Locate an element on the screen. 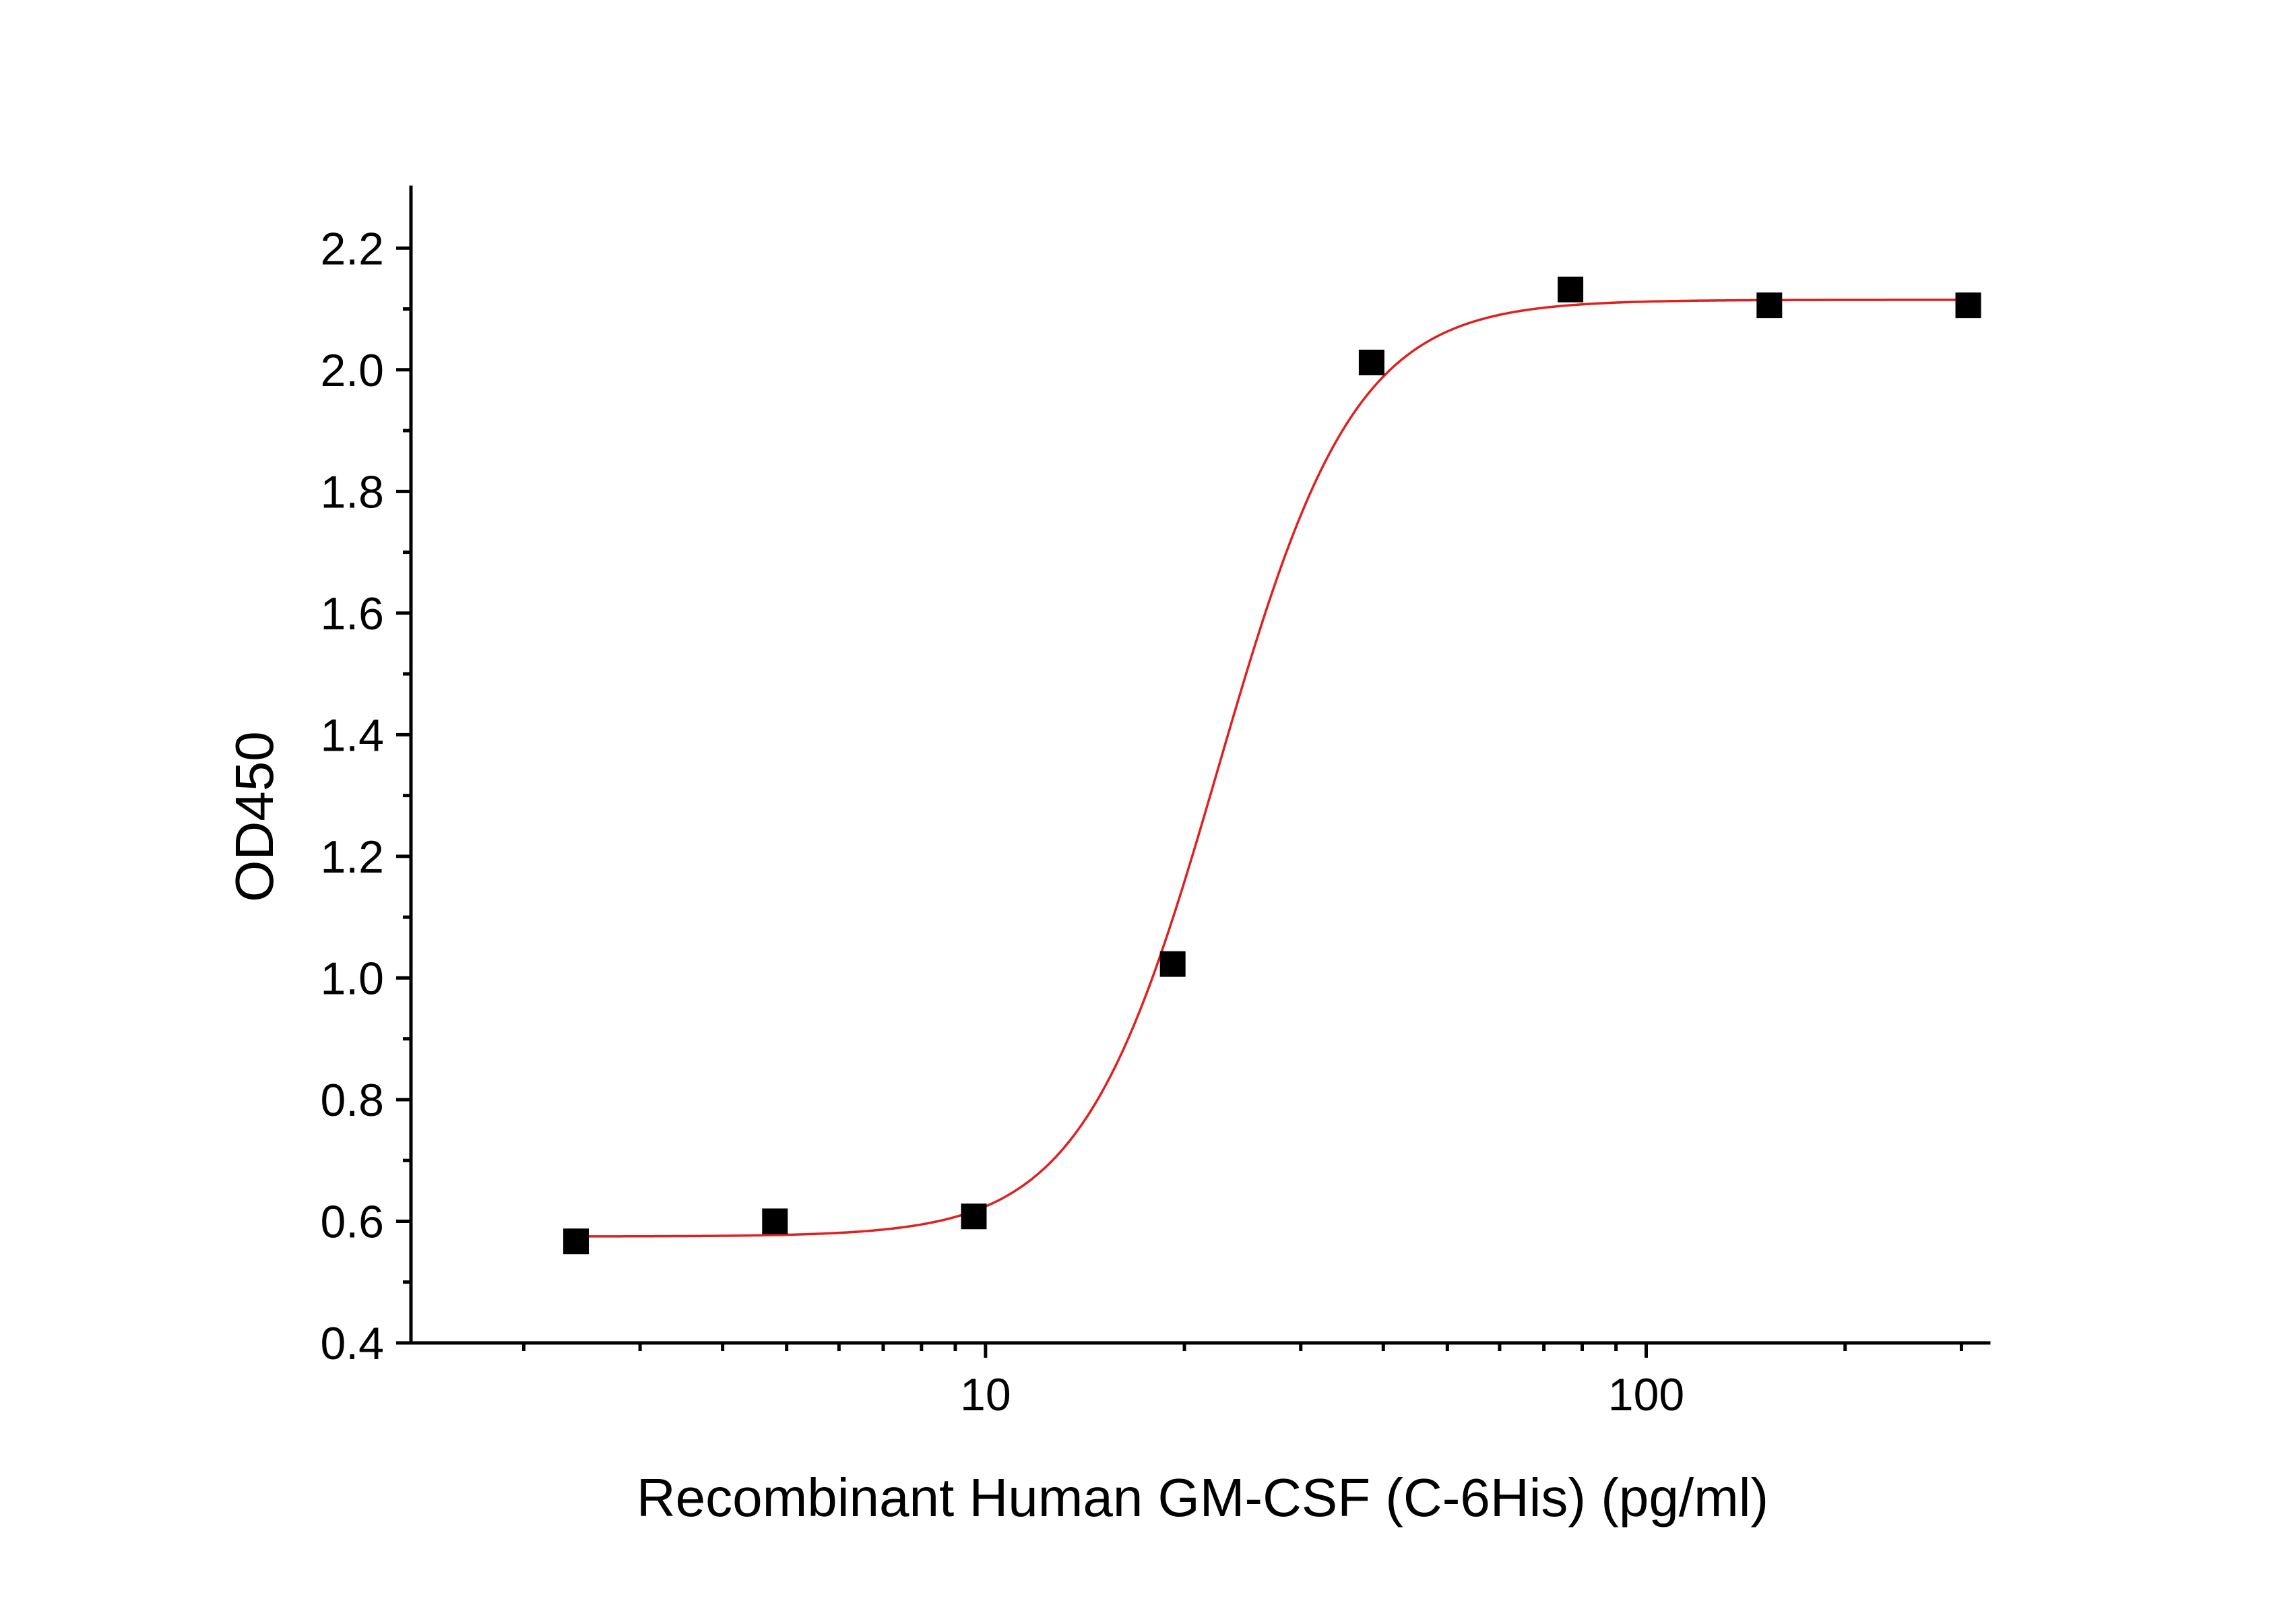  x-tick-label: 100 is located at coordinates (1646, 1394).